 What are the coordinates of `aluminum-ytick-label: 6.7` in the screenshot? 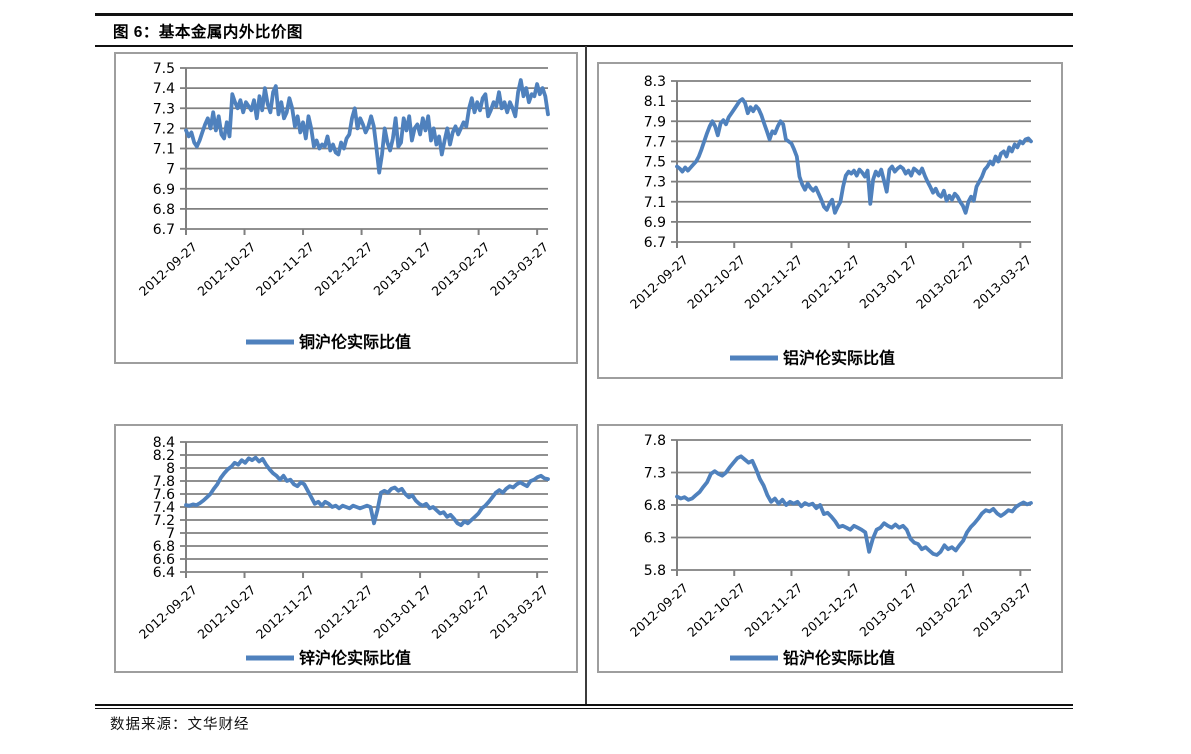 It's located at (655, 243).